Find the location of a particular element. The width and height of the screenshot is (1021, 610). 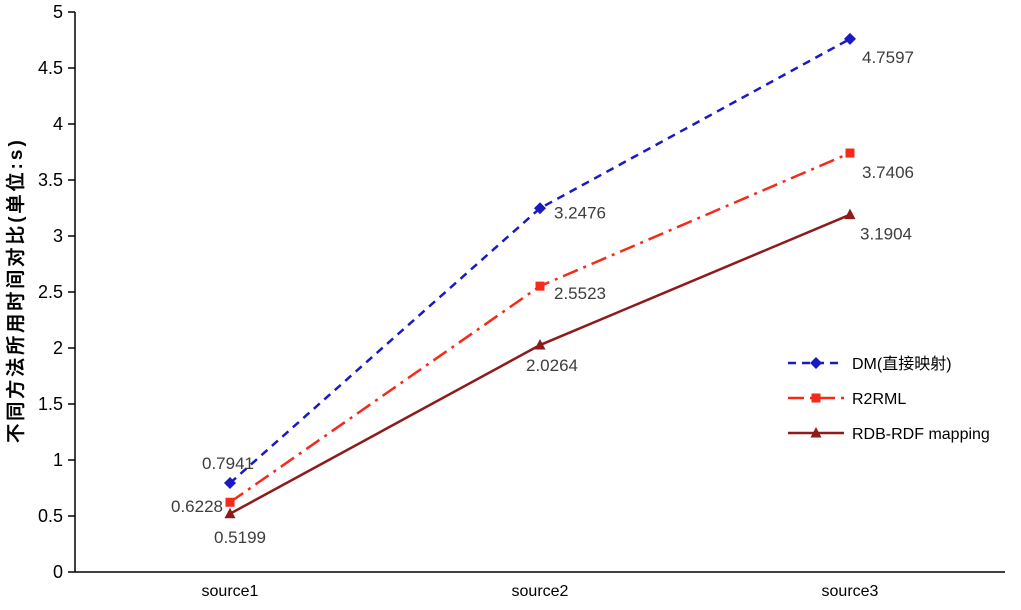

y-axis-title: 不同方法所用时间对比(单位:s) is located at coordinates (15, 290).